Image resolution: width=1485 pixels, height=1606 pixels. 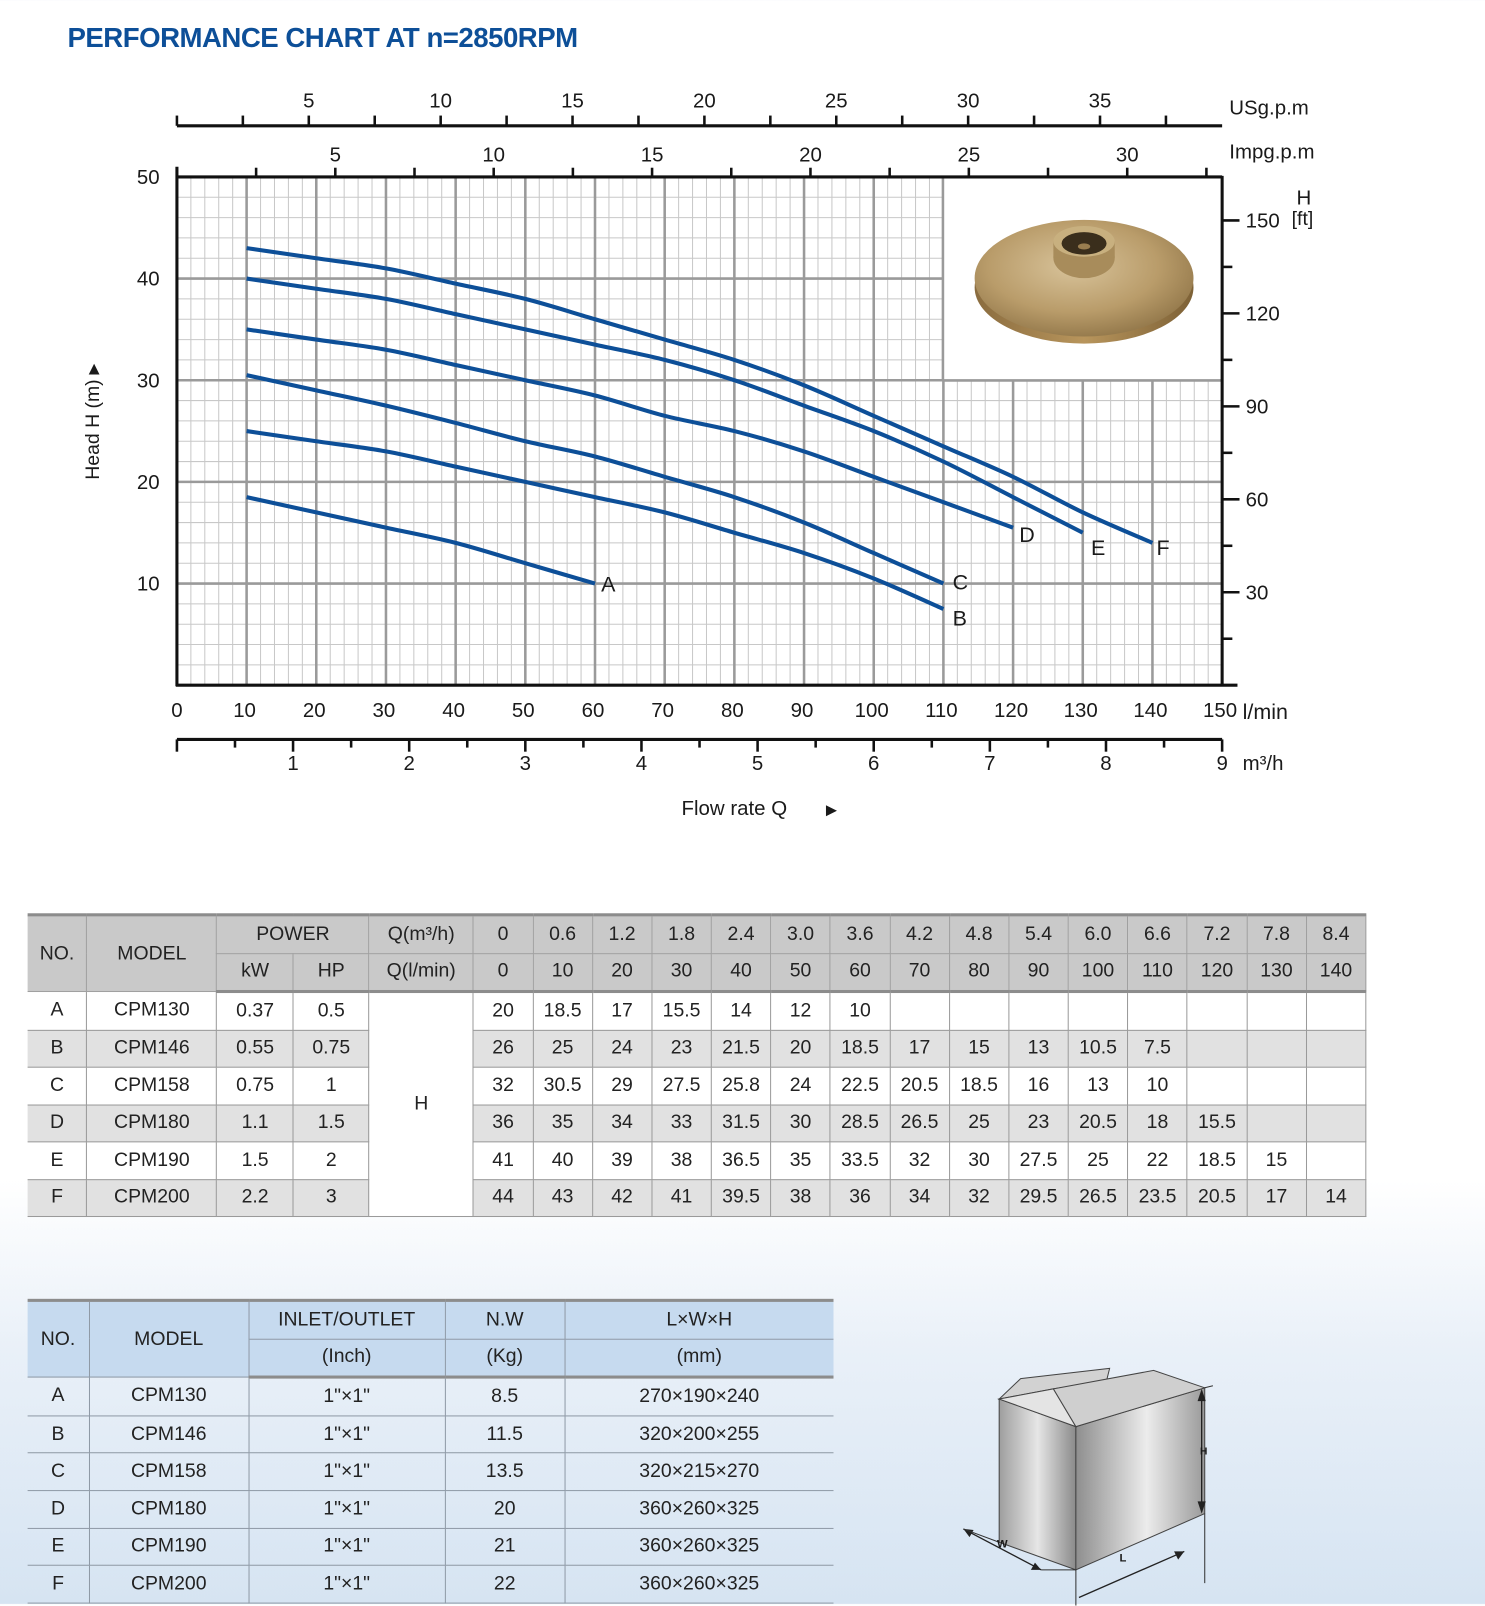 What do you see at coordinates (1098, 548) in the screenshot?
I see `curve-label-E: E` at bounding box center [1098, 548].